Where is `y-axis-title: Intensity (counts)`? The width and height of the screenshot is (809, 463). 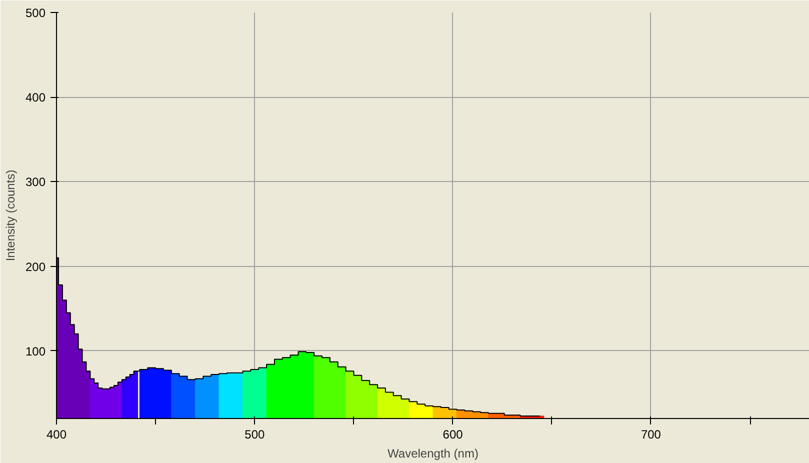 y-axis-title: Intensity (counts) is located at coordinates (10, 216).